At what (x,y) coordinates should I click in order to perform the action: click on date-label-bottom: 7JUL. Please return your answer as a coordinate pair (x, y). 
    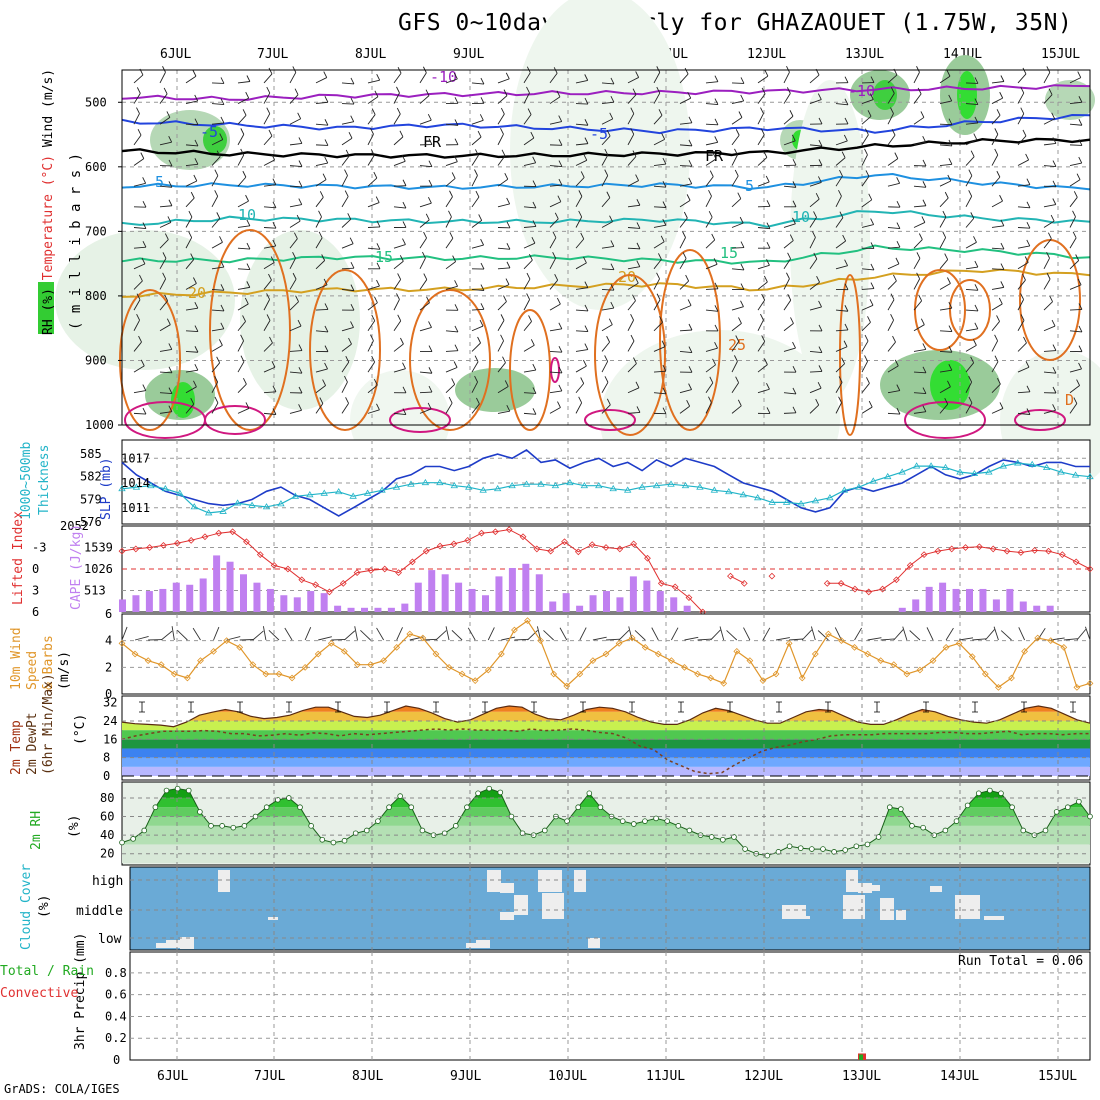
    Looking at the image, I should click on (269, 1076).